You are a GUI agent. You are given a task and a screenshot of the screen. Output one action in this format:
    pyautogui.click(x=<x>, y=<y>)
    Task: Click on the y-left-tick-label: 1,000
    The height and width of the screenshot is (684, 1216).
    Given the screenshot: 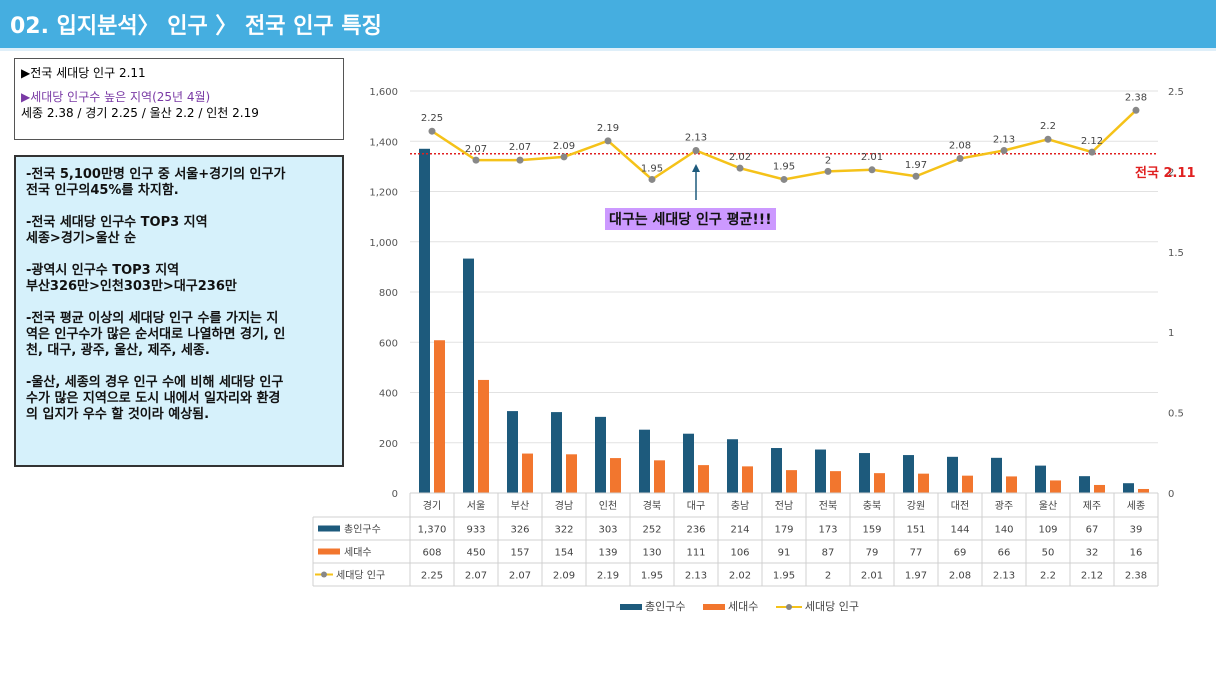 What is the action you would take?
    pyautogui.click(x=383, y=243)
    